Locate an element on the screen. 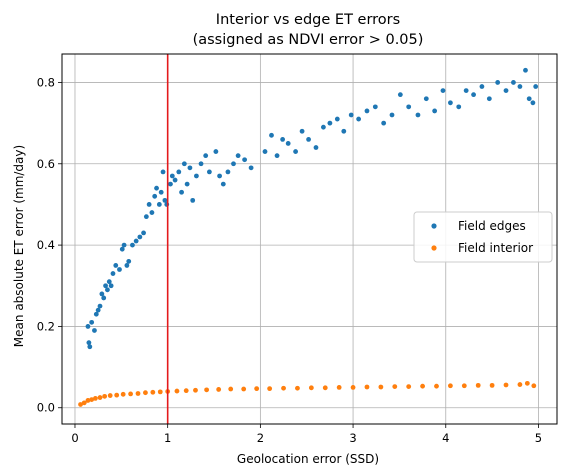 This screenshot has height=476, width=567. x-axis-label: Geolocation error (SSD) is located at coordinates (308, 459).